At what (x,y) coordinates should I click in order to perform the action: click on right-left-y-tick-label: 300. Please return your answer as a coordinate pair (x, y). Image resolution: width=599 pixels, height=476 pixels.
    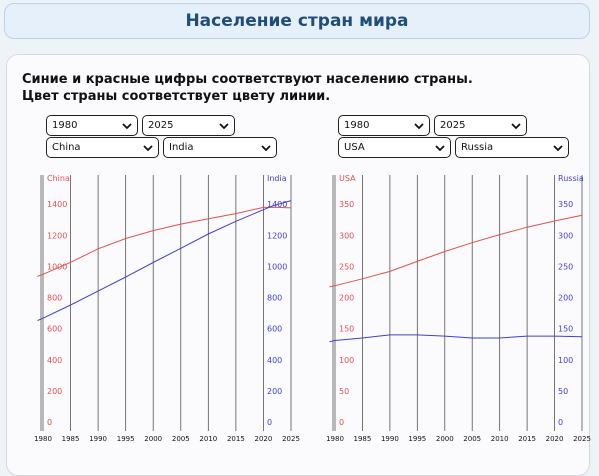
    Looking at the image, I should click on (346, 235).